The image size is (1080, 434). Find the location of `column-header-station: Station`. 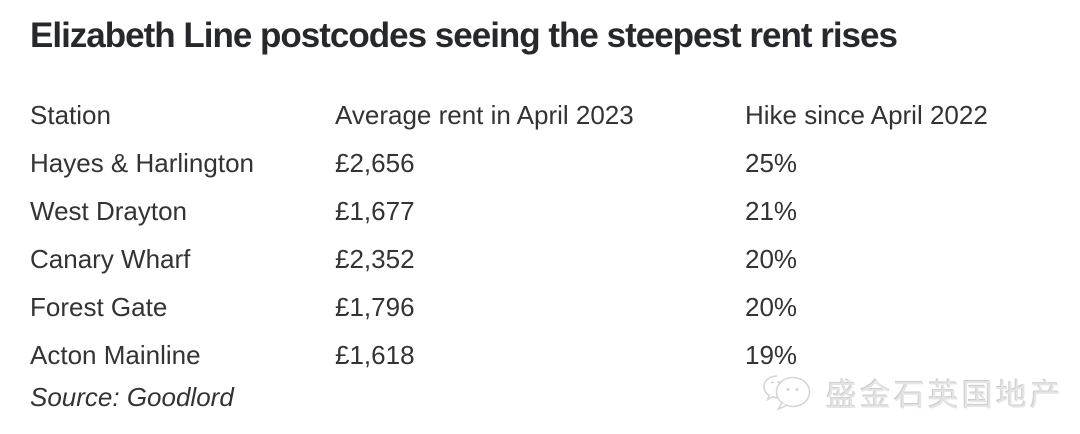

column-header-station: Station is located at coordinates (70, 114).